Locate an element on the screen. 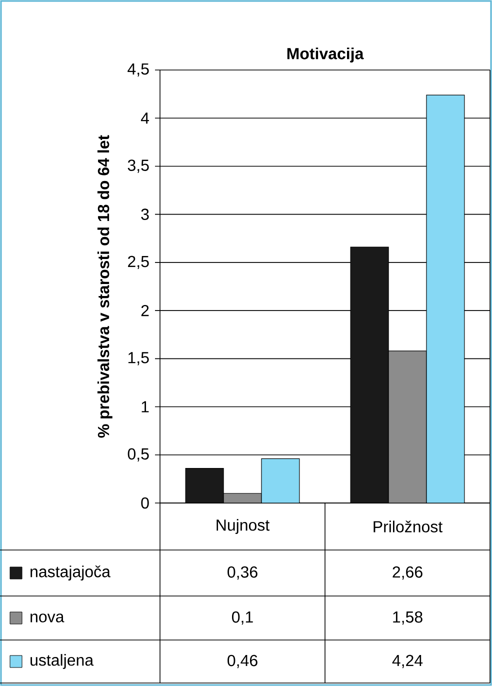 The image size is (492, 687). y-tick-label: 1,5 is located at coordinates (138, 359).